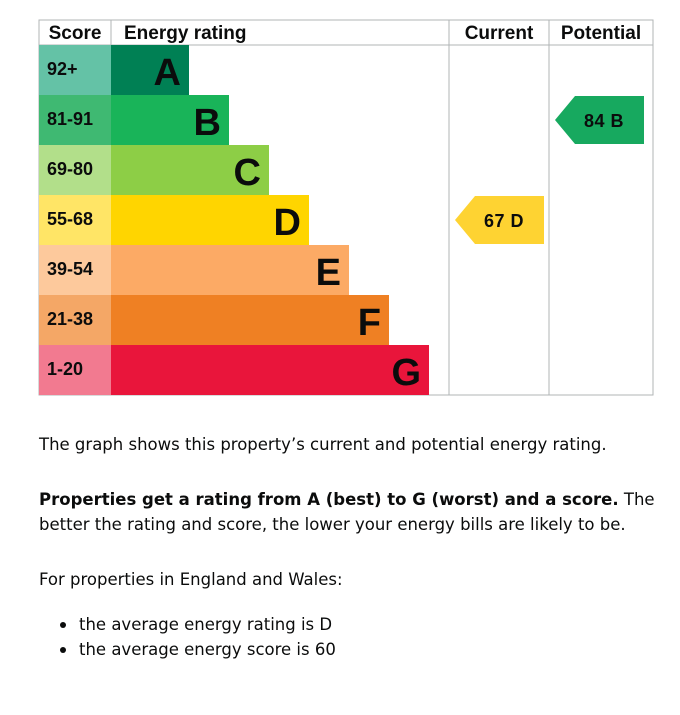 The height and width of the screenshot is (715, 680). What do you see at coordinates (207, 123) in the screenshot?
I see `band-letter-b: B` at bounding box center [207, 123].